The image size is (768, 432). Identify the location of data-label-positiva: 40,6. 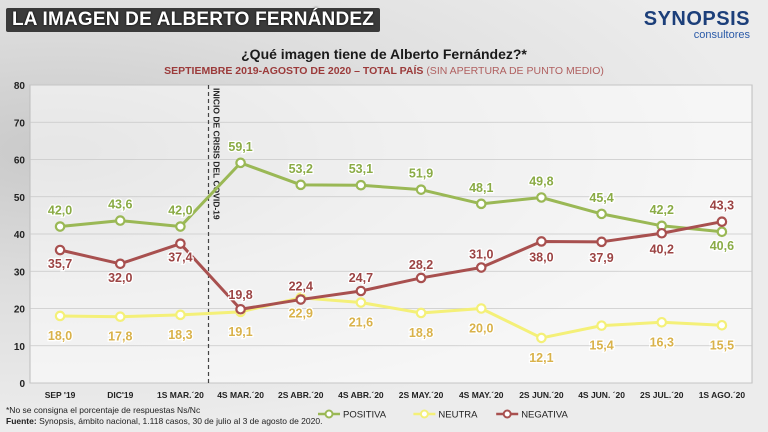
(722, 246).